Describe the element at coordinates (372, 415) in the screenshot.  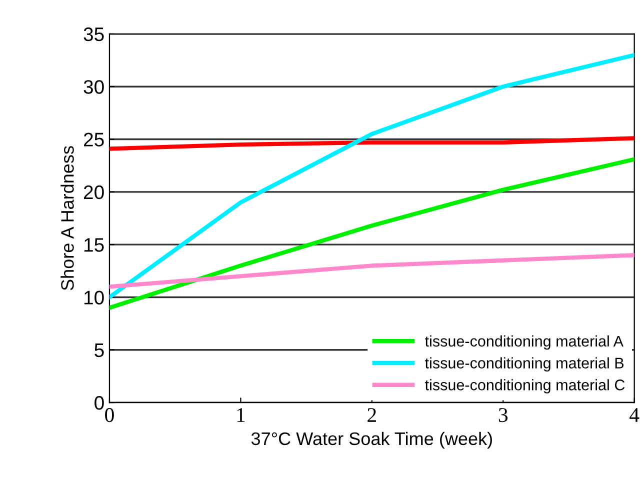
I see `x-tick-label: 2` at that location.